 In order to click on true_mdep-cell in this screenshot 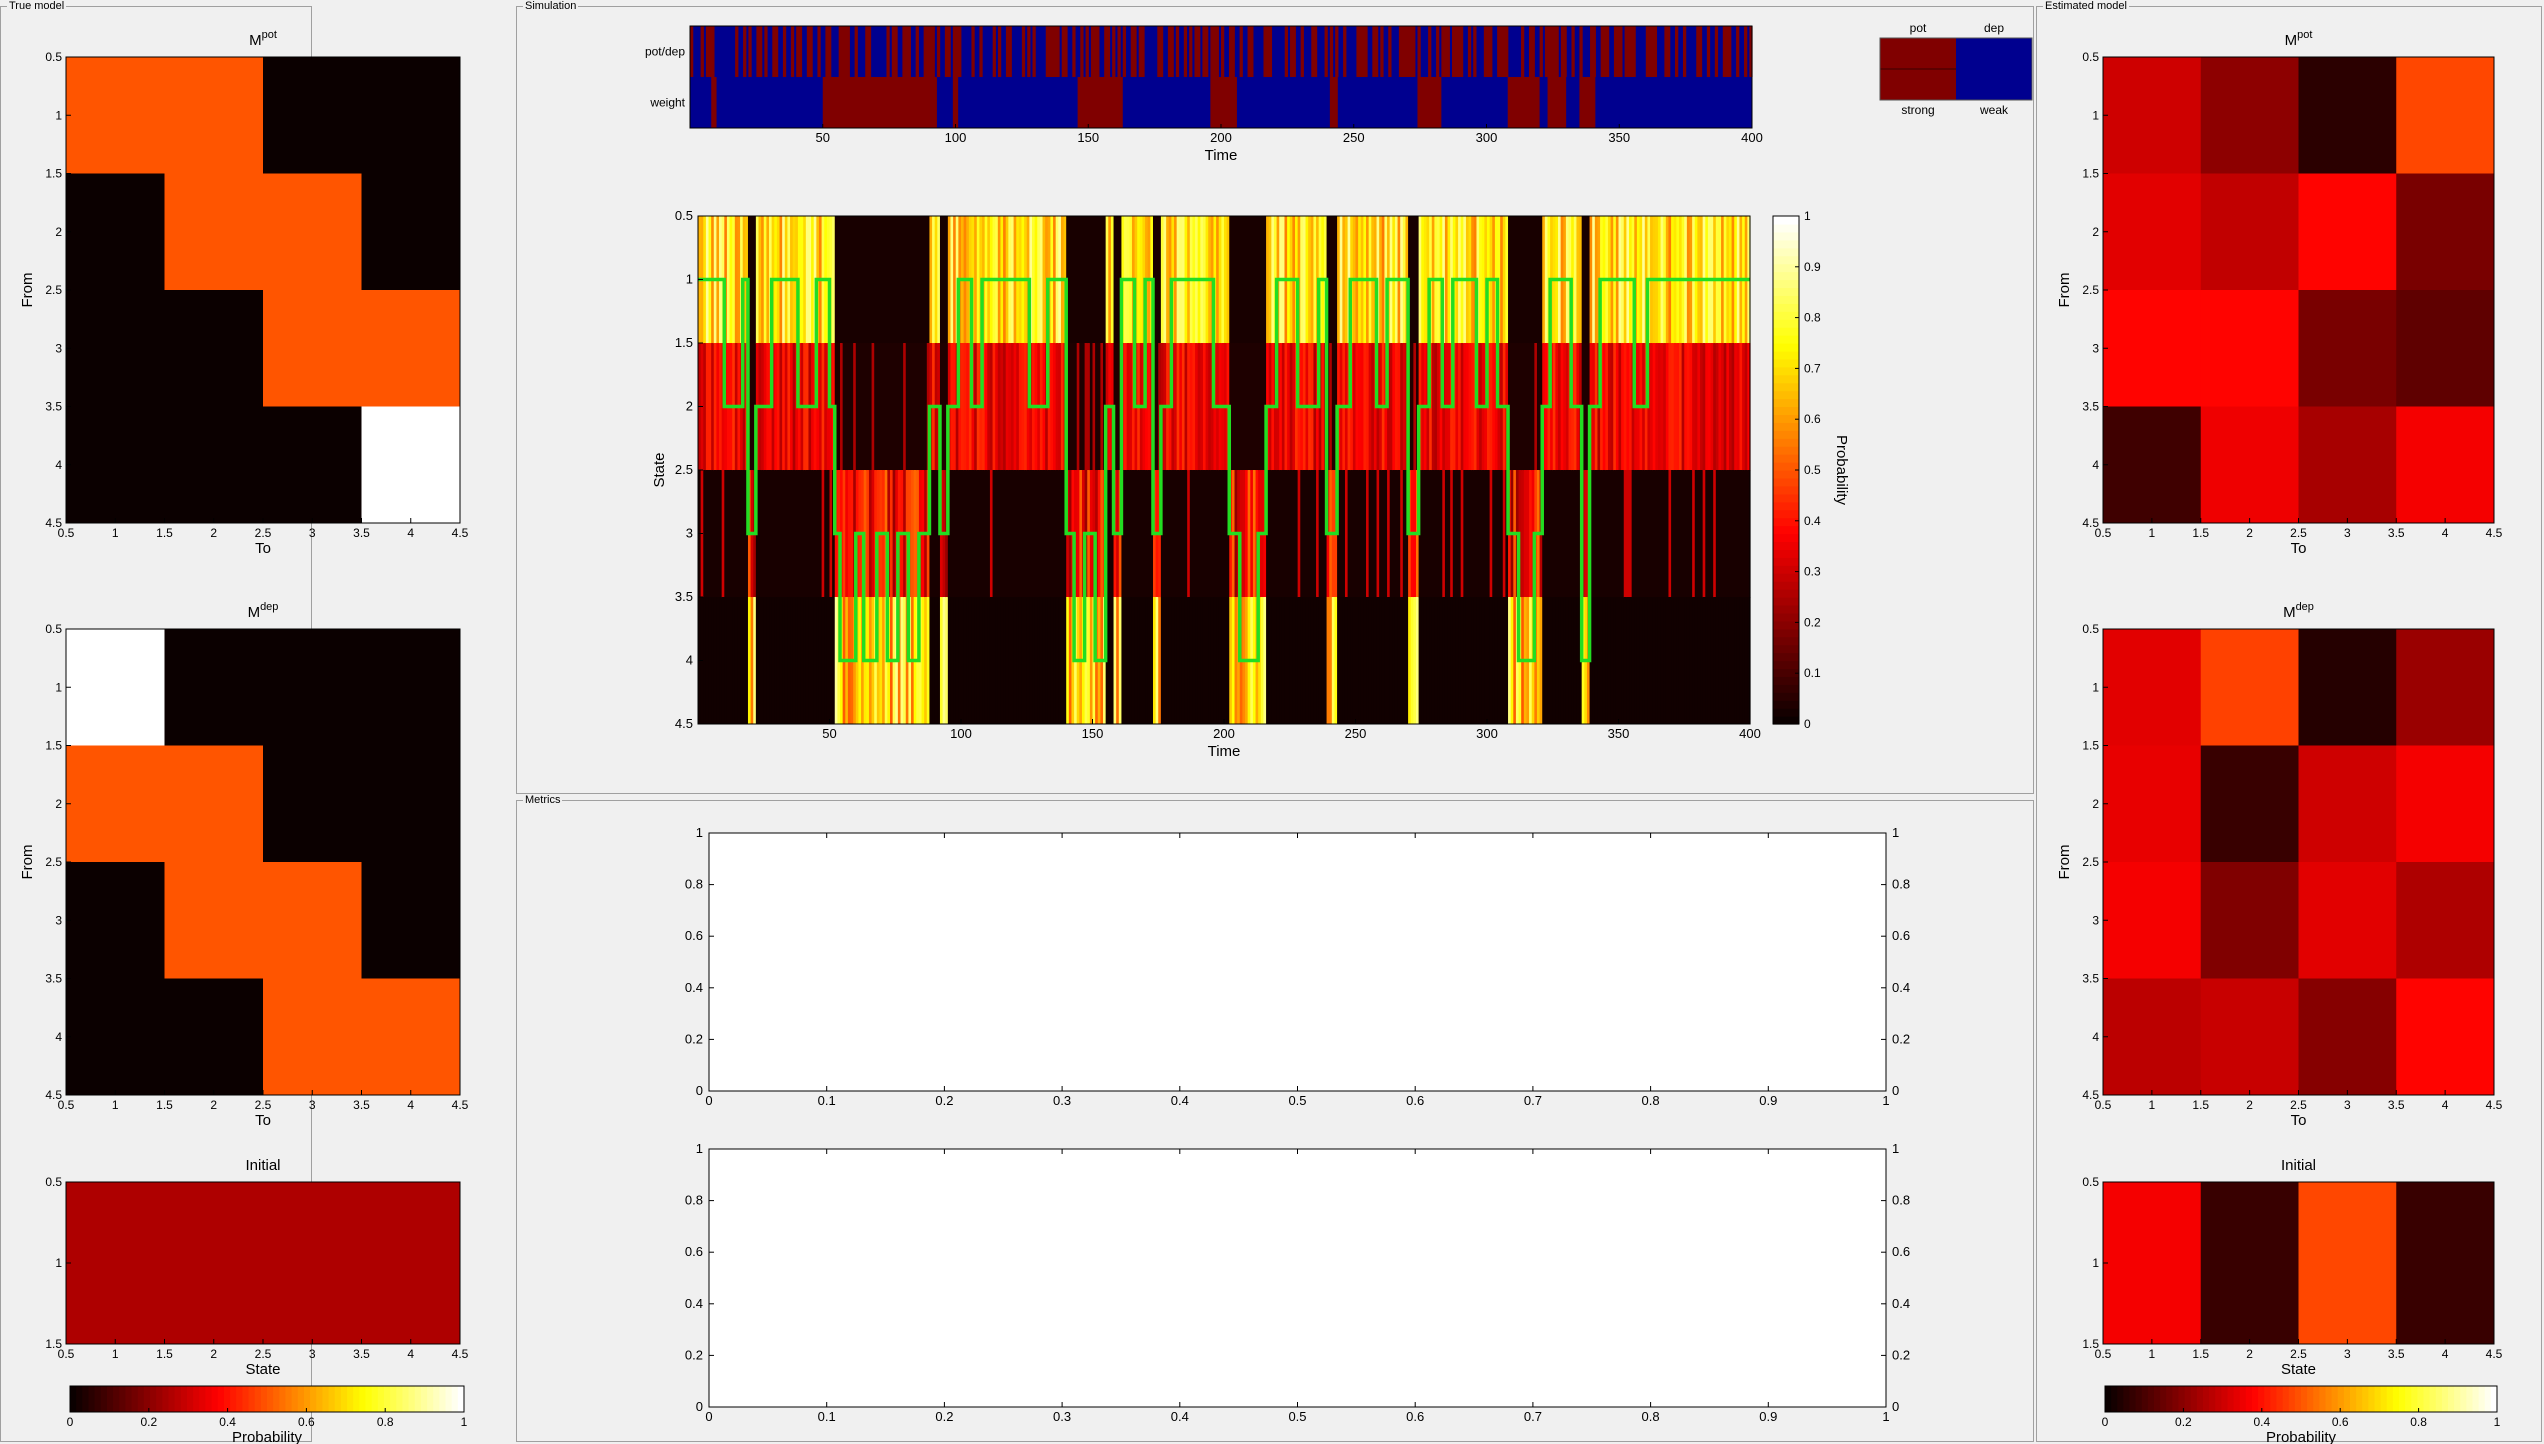, I will do `click(411, 920)`.